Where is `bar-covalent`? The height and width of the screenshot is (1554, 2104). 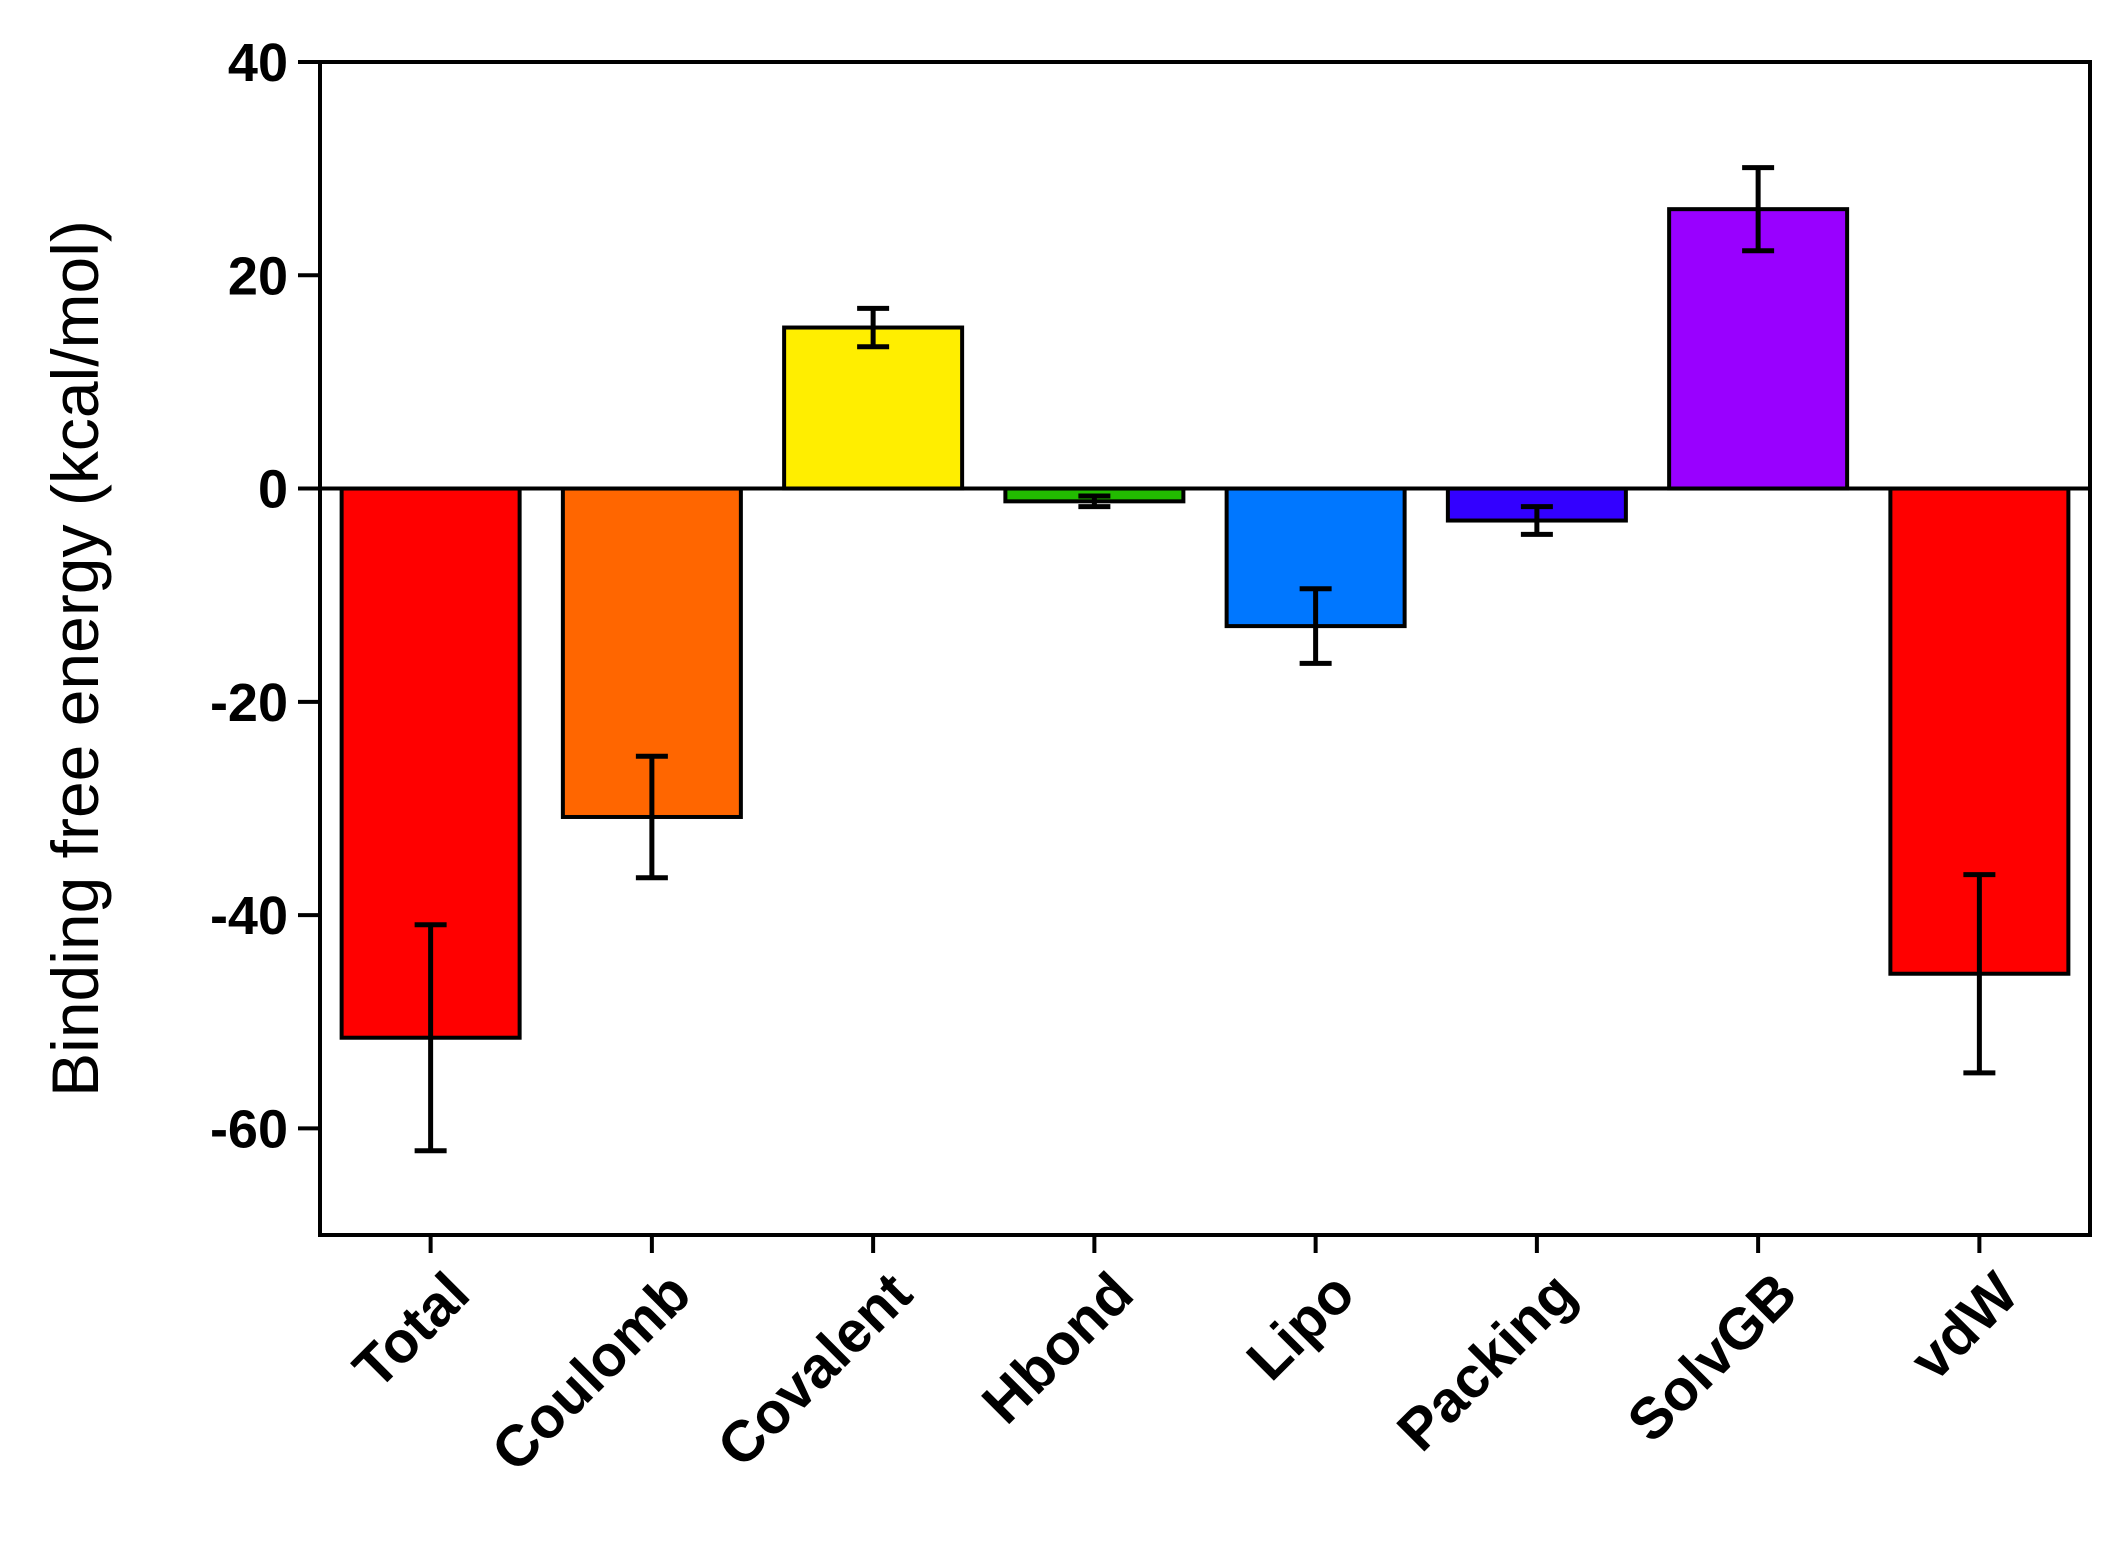 bar-covalent is located at coordinates (873, 408).